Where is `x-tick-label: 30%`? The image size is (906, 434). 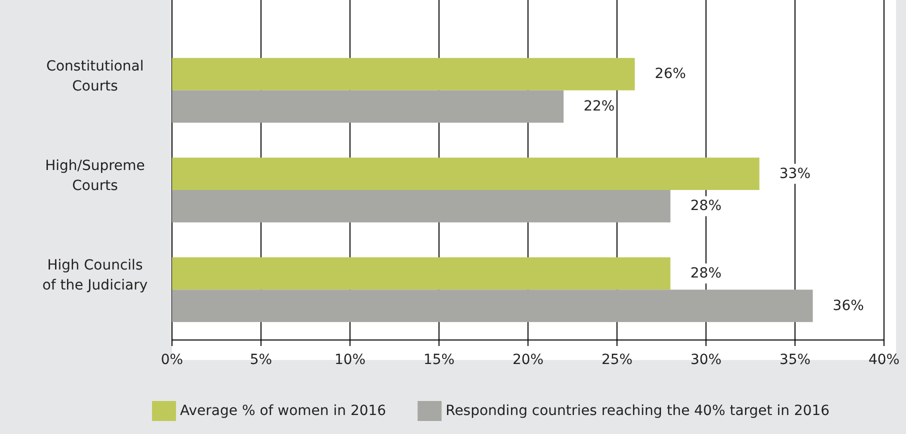 x-tick-label: 30% is located at coordinates (706, 360).